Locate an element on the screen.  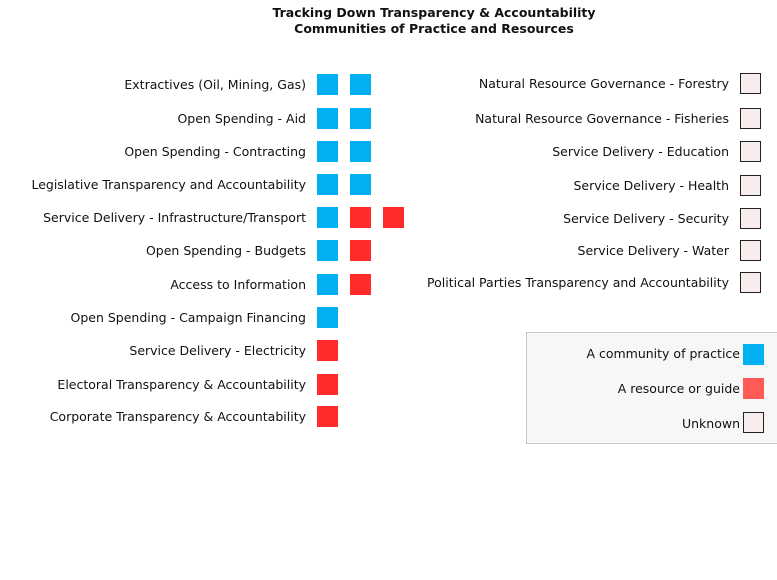
legend-swatch-unknown is located at coordinates (753, 422).